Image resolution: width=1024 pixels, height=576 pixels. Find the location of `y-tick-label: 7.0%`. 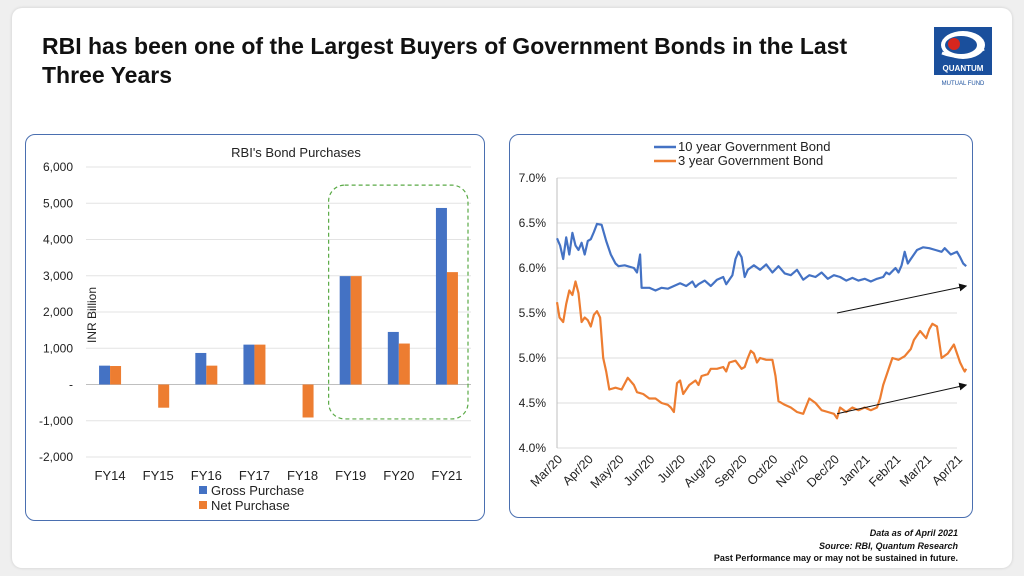

y-tick-label: 7.0% is located at coordinates (533, 178).